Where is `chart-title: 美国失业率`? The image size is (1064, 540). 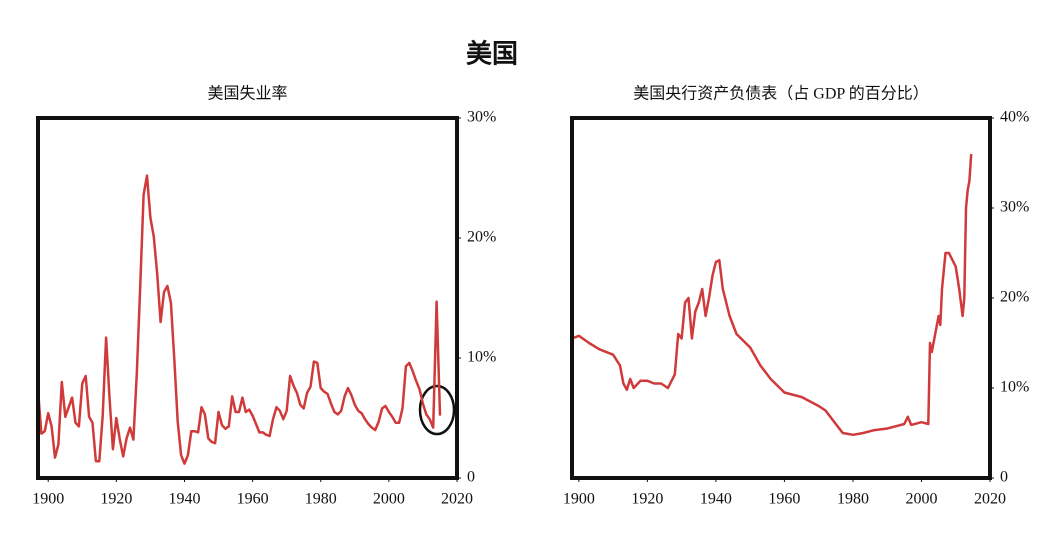
chart-title: 美国失业率 is located at coordinates (247, 94).